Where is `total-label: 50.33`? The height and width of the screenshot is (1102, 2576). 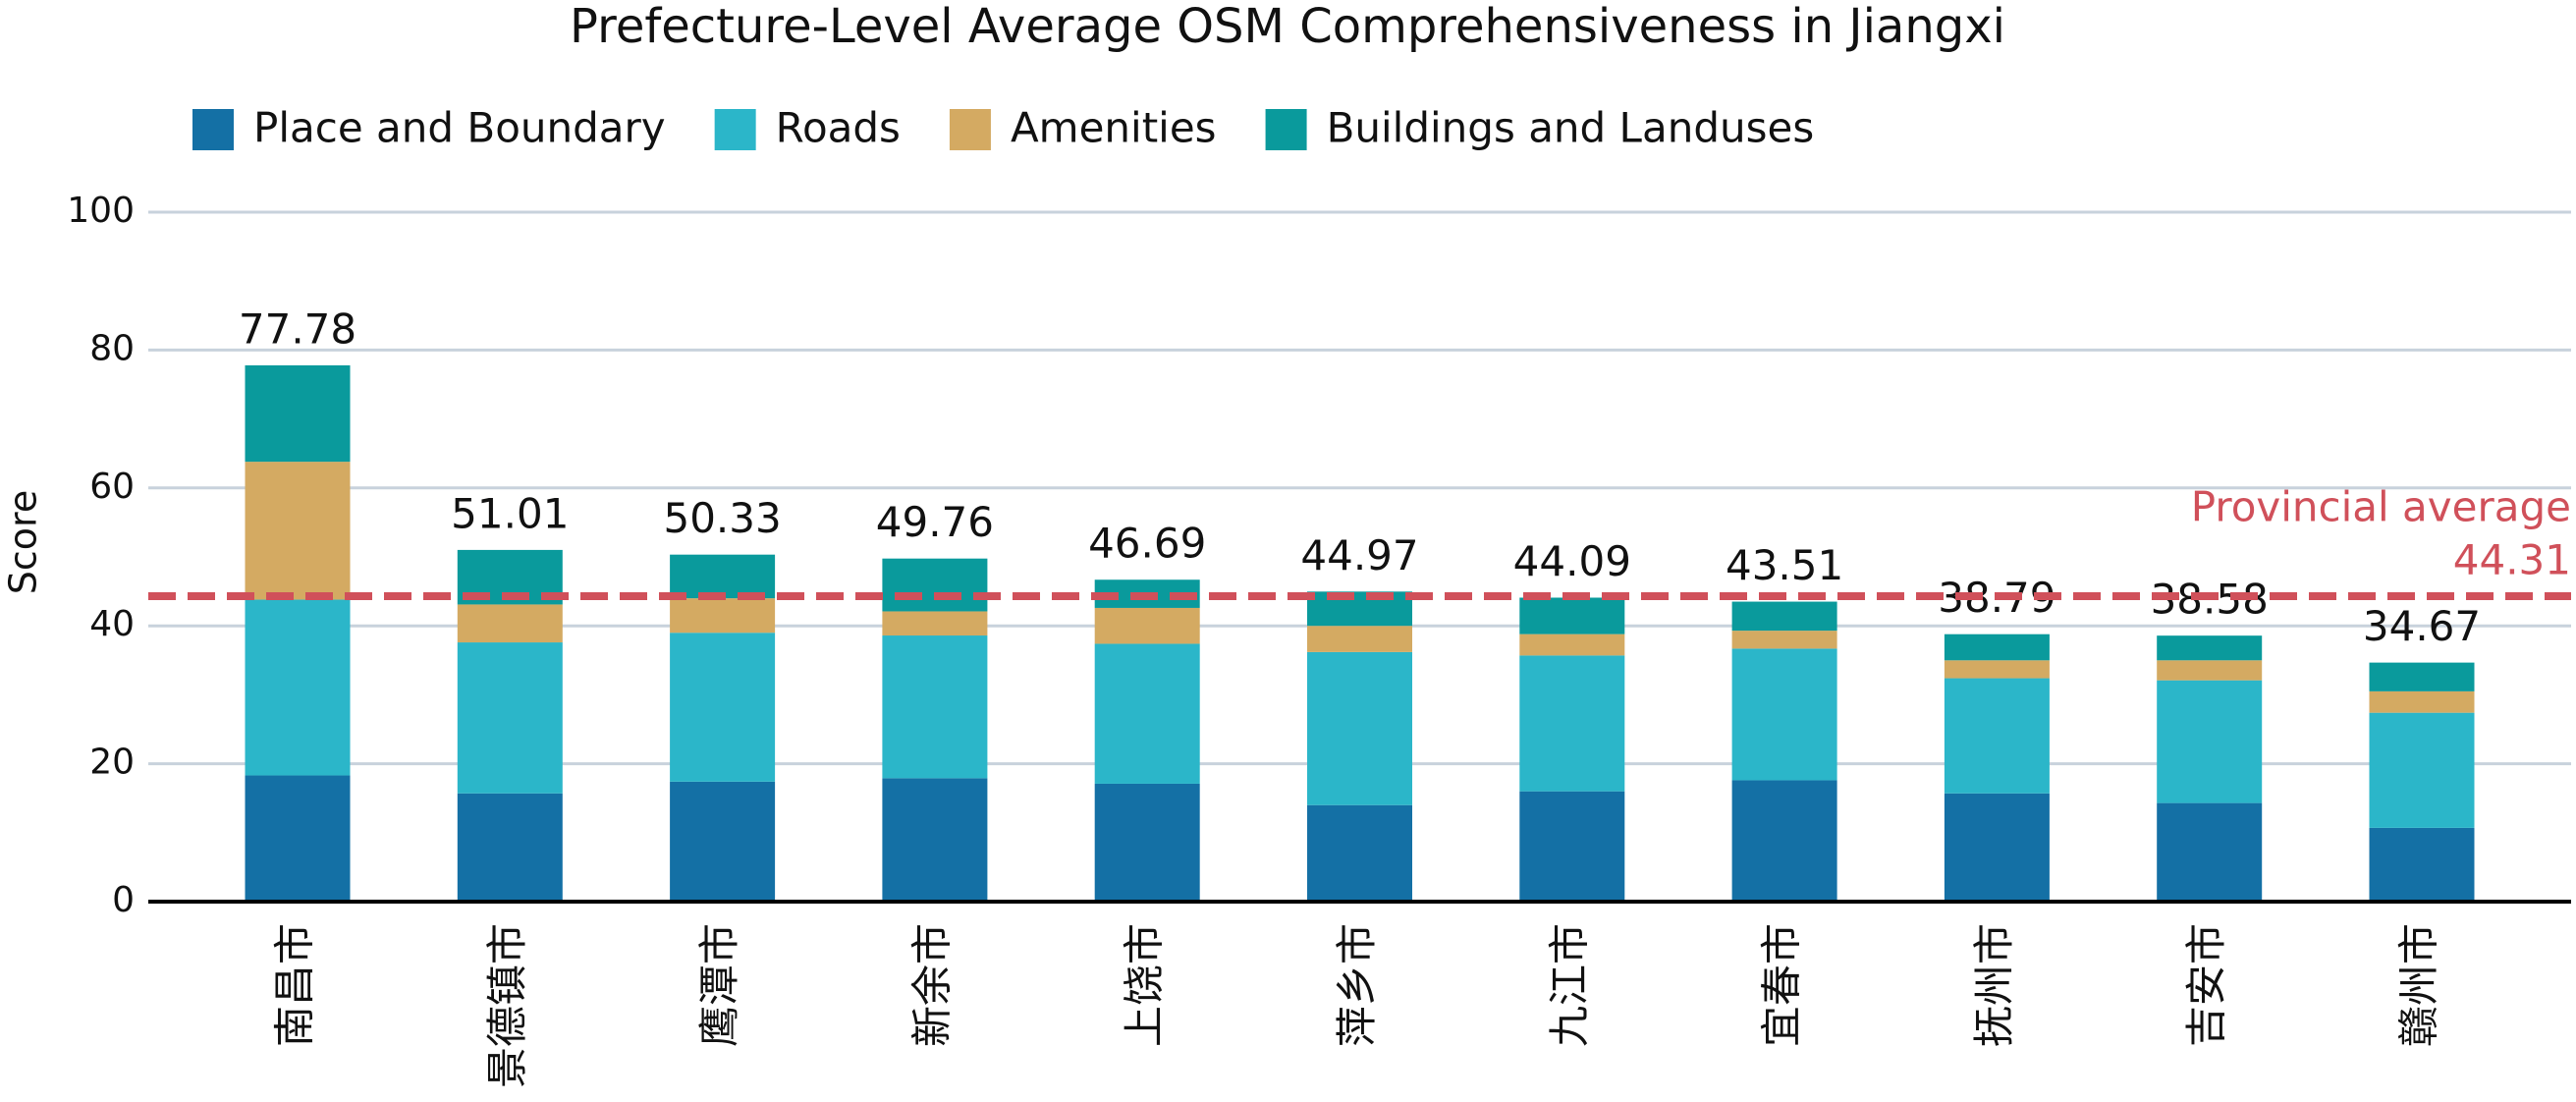
total-label: 50.33 is located at coordinates (722, 518).